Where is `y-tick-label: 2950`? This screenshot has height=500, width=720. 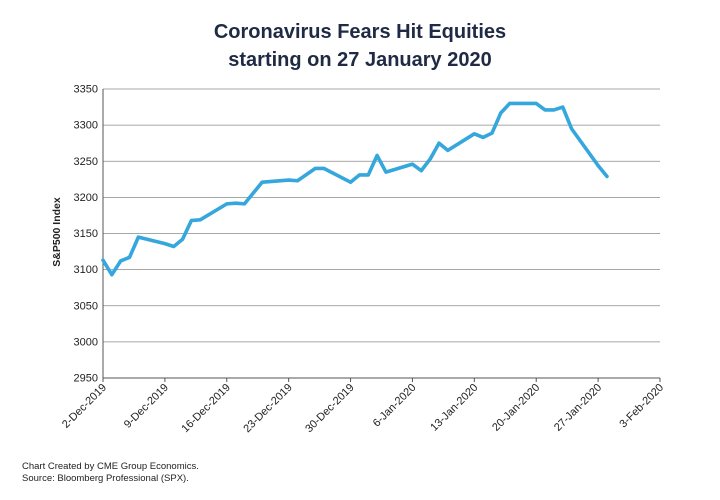
y-tick-label: 2950 is located at coordinates (86, 379).